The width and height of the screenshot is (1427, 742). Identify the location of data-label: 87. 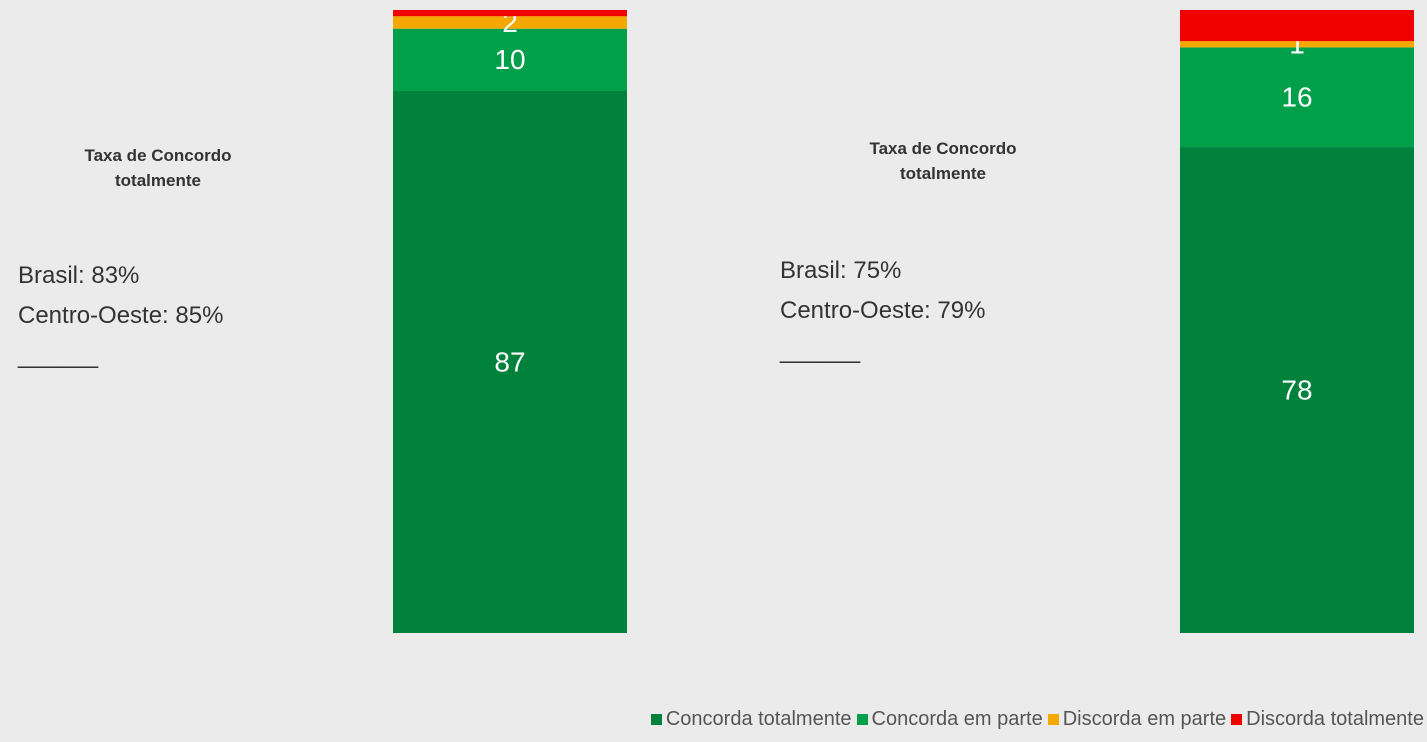
(509, 361).